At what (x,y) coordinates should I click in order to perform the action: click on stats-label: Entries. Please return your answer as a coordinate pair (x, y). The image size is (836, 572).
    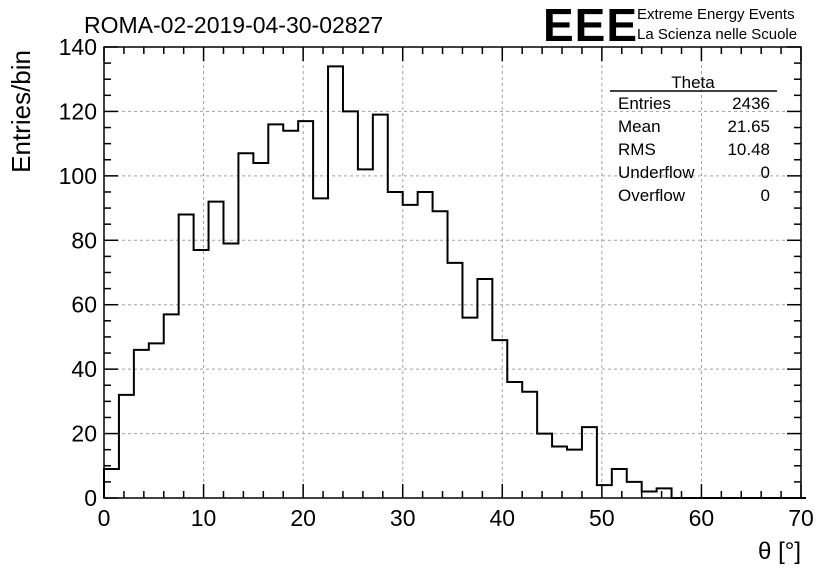
    Looking at the image, I should click on (644, 103).